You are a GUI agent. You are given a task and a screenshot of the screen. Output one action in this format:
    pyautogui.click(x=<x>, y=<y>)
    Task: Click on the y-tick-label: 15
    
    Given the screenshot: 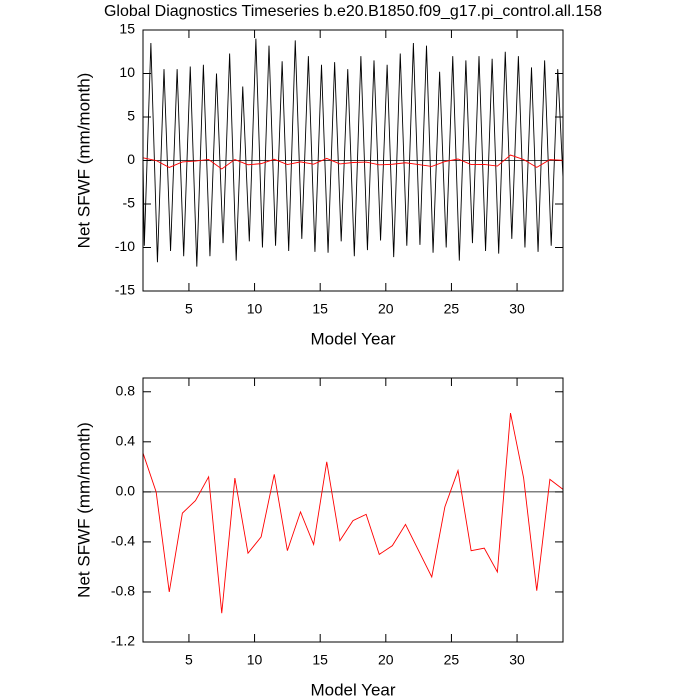 What is the action you would take?
    pyautogui.click(x=127, y=29)
    